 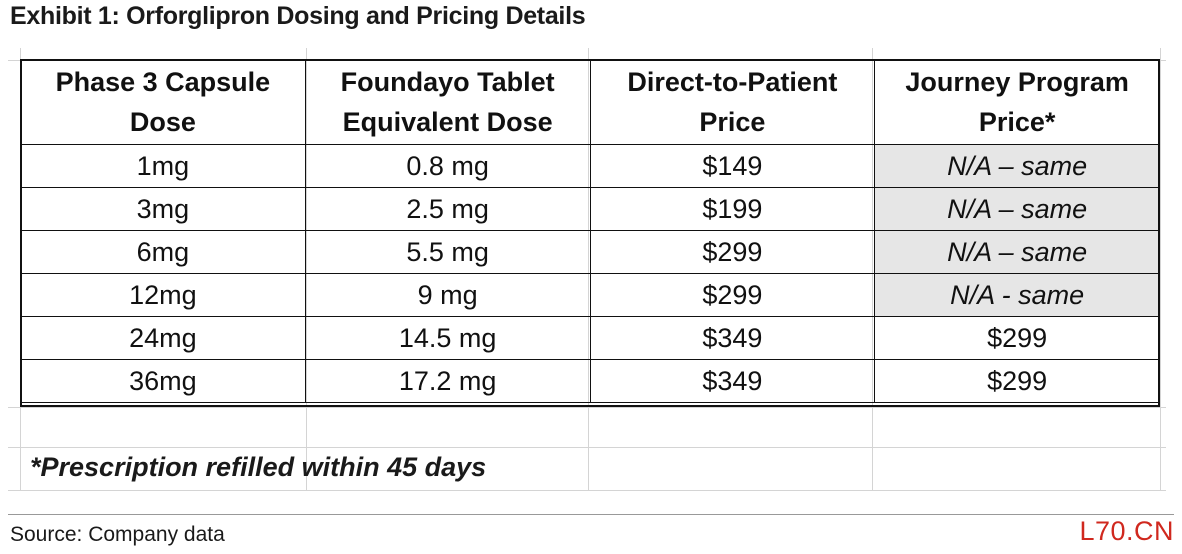 What do you see at coordinates (591, 514) in the screenshot?
I see `divider` at bounding box center [591, 514].